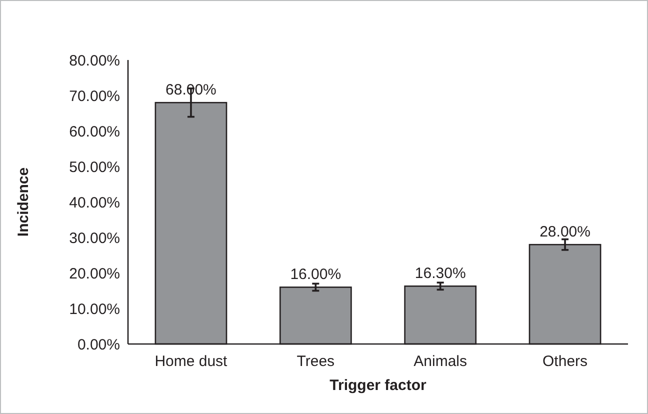 The height and width of the screenshot is (414, 648). Describe the element at coordinates (565, 232) in the screenshot. I see `data-label: 28.00%` at that location.